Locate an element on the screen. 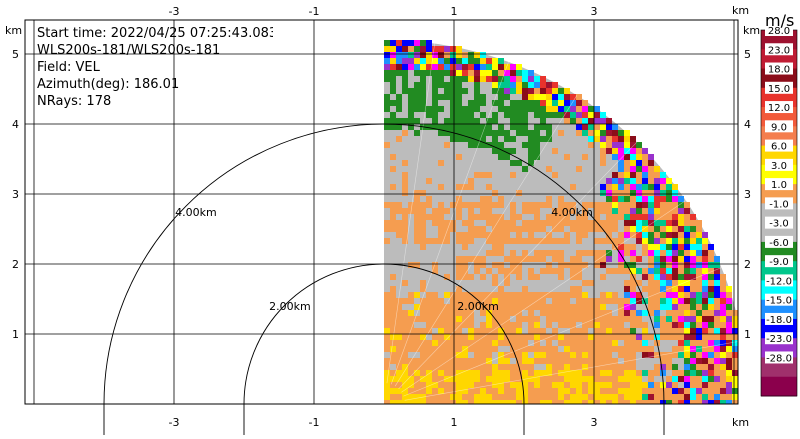  range-ring-label-right: 2.00km is located at coordinates (478, 306).